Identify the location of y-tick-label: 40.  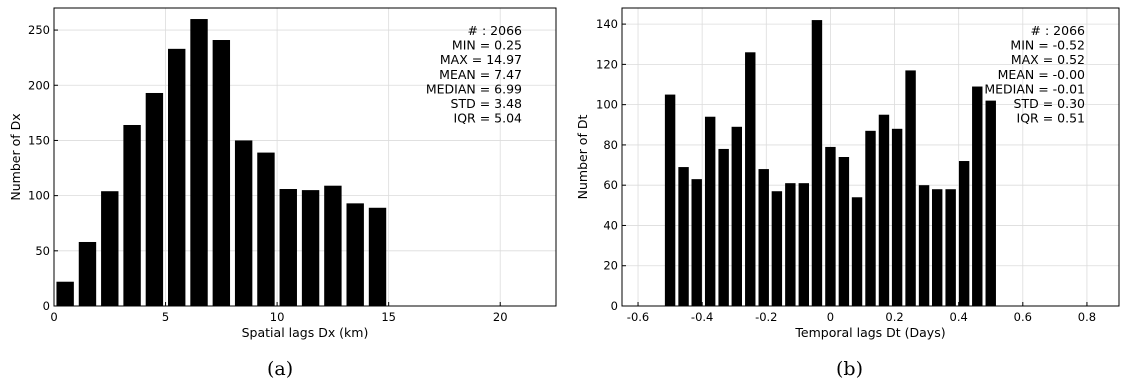
(610, 225).